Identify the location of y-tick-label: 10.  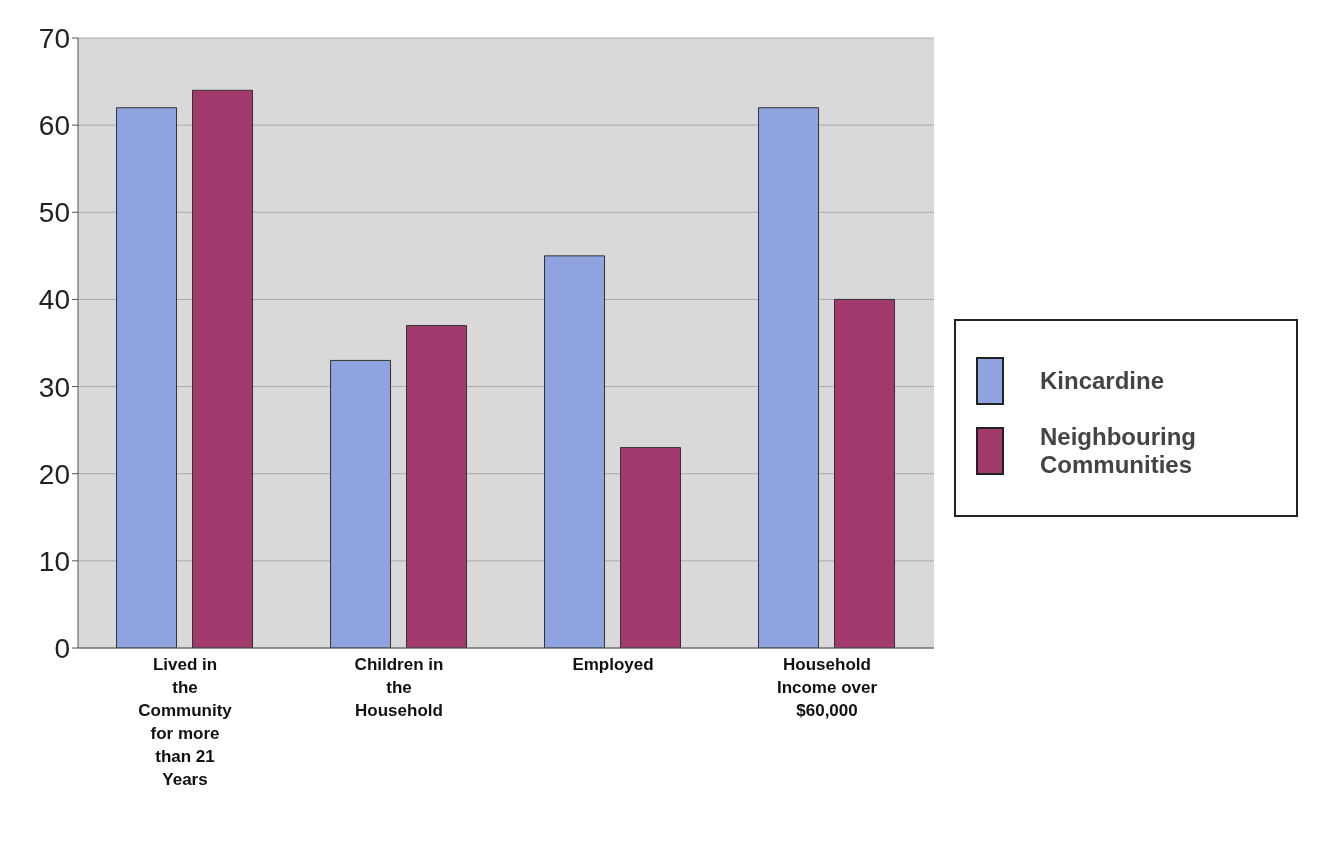
(54, 561).